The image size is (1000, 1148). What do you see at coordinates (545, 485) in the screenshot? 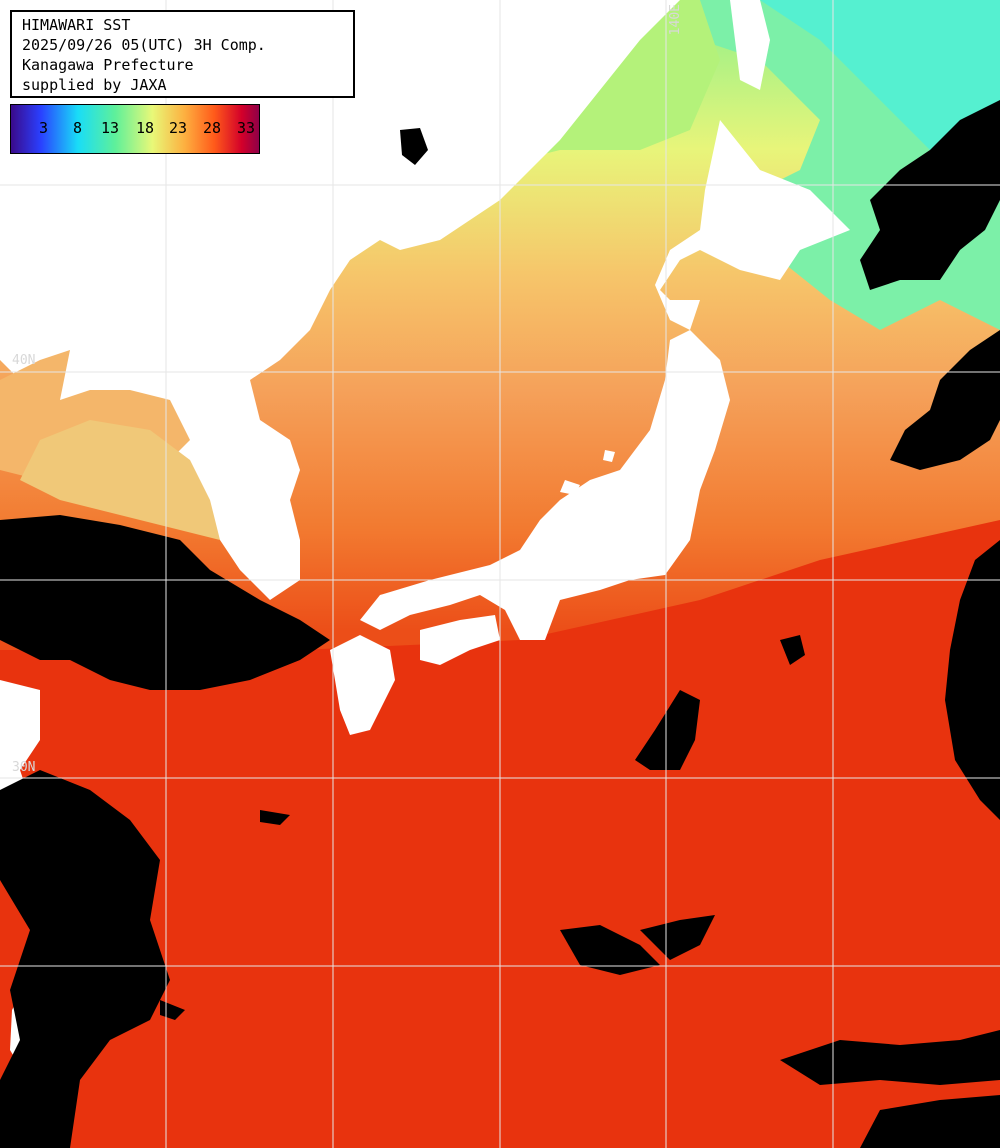
I see `land-honshu` at bounding box center [545, 485].